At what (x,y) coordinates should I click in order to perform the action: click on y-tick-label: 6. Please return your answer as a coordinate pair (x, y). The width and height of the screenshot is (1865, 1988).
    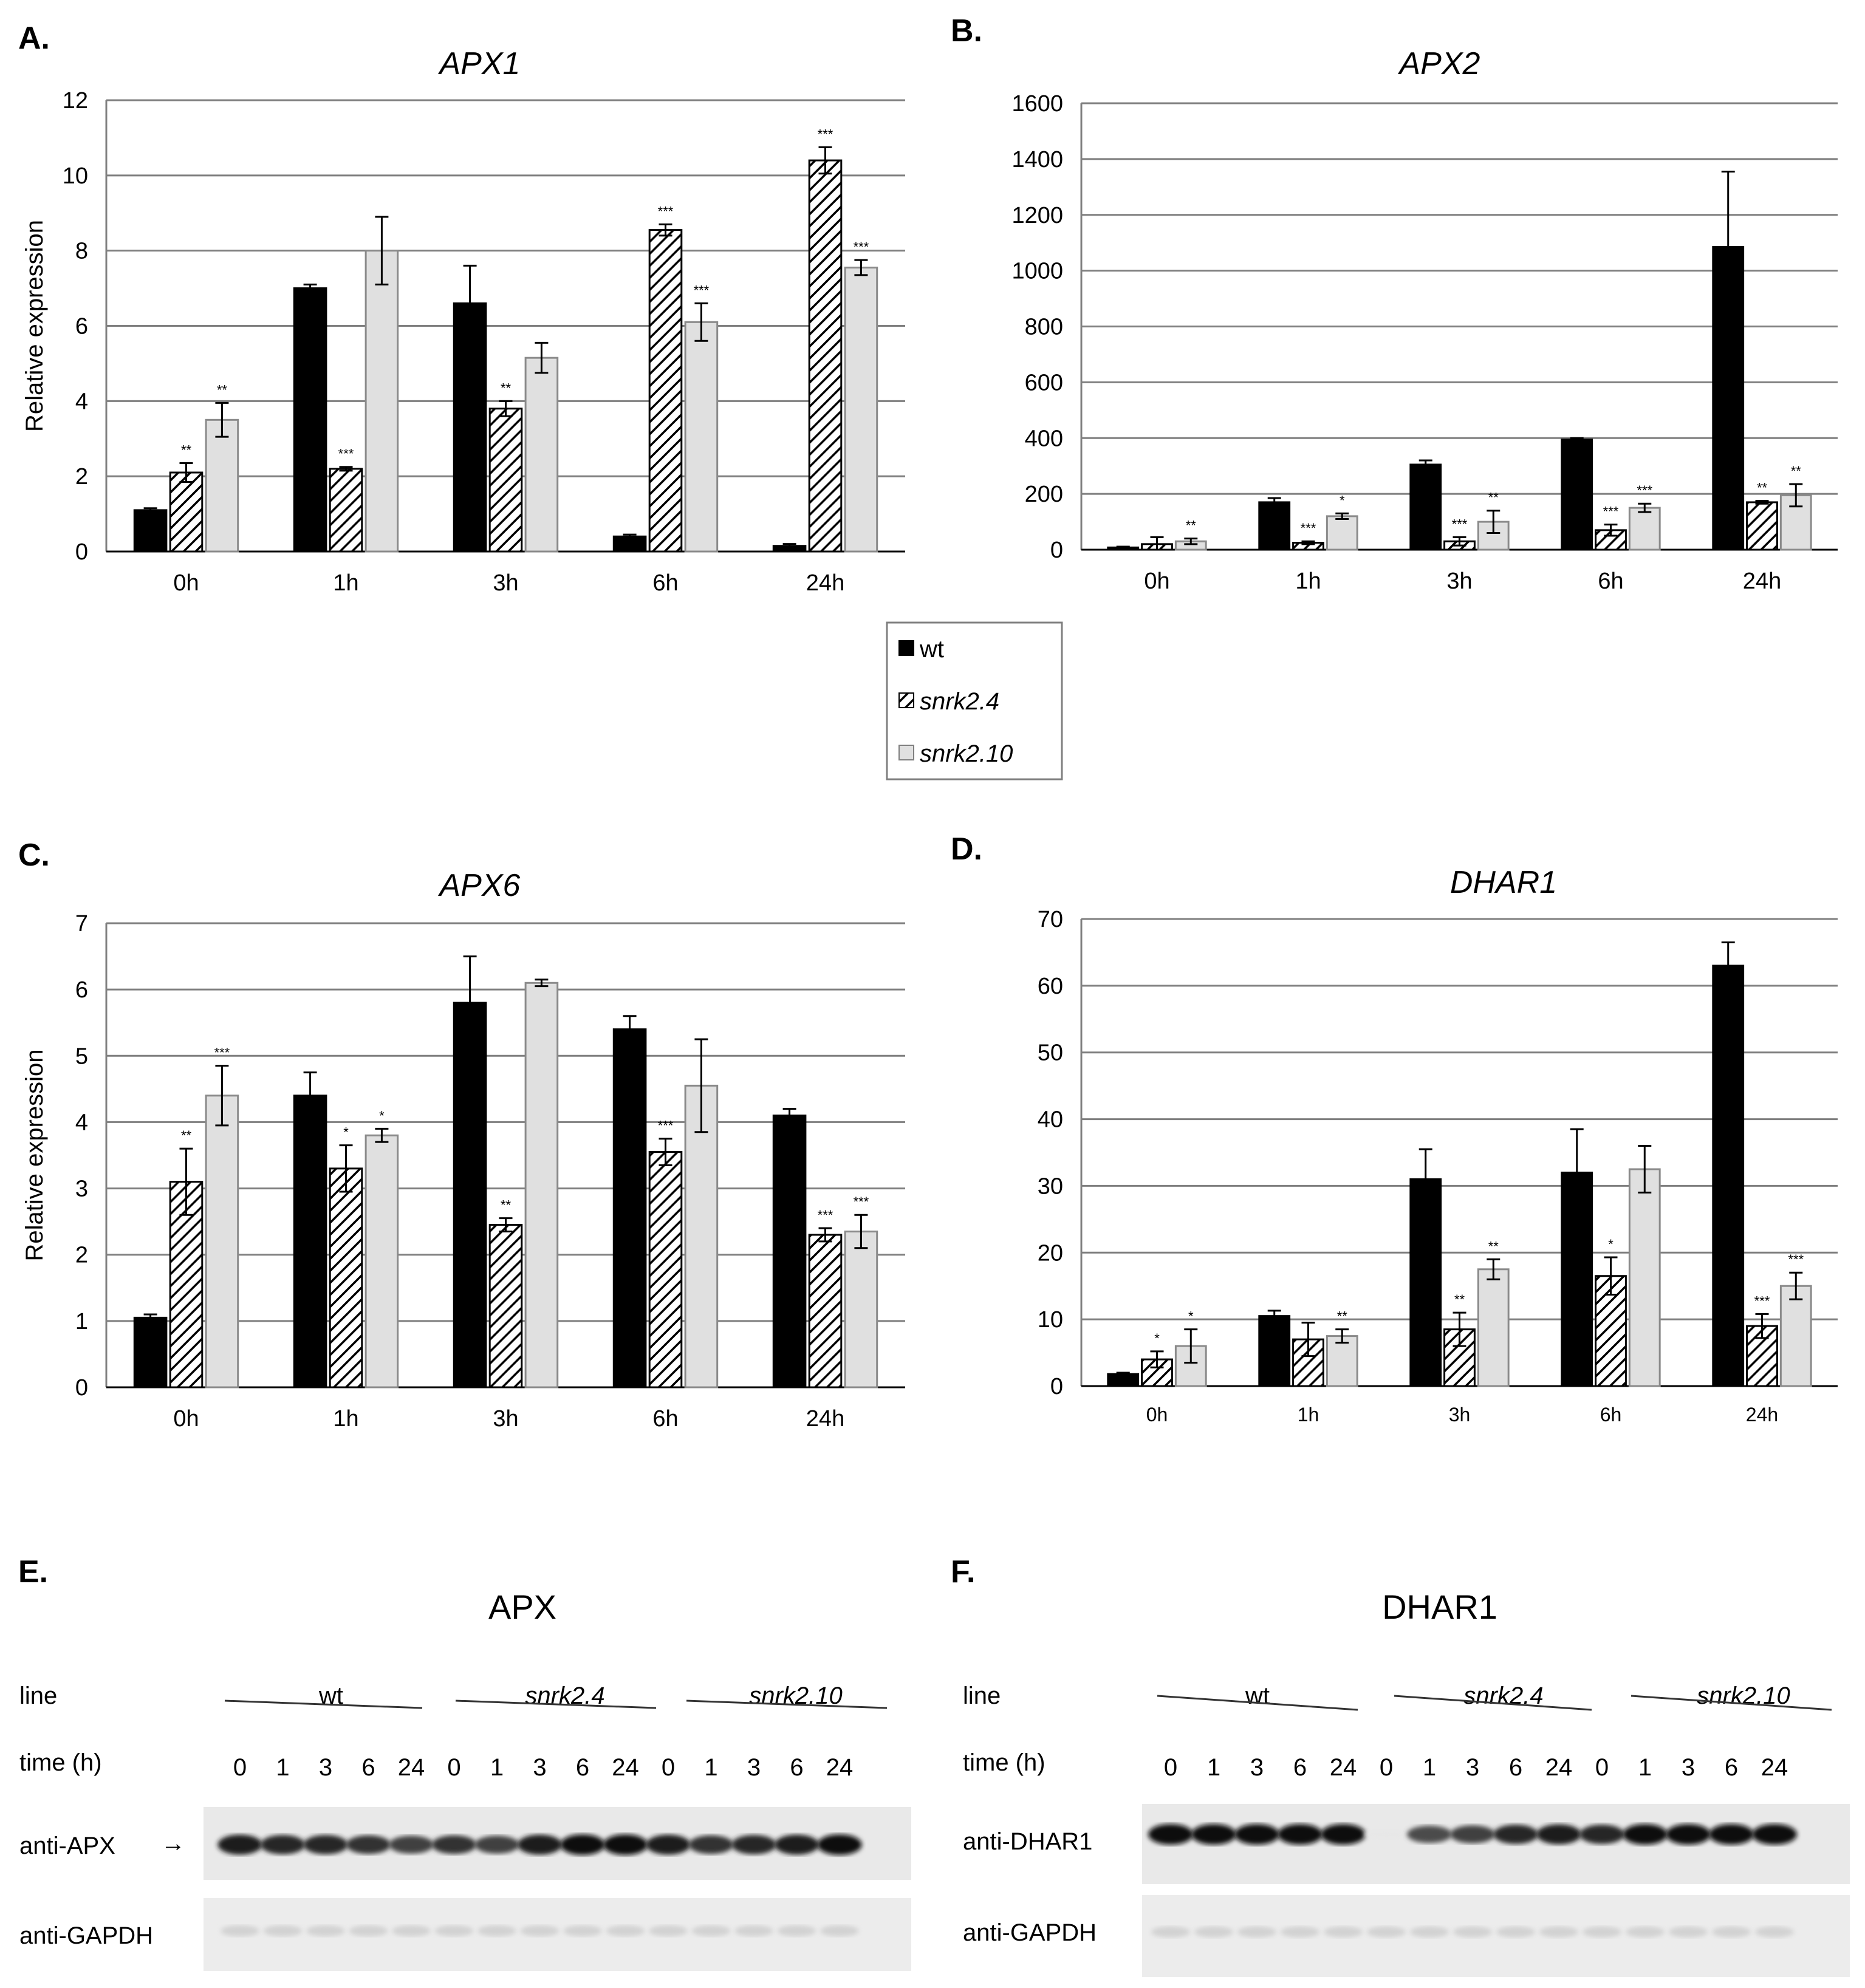
    Looking at the image, I should click on (82, 990).